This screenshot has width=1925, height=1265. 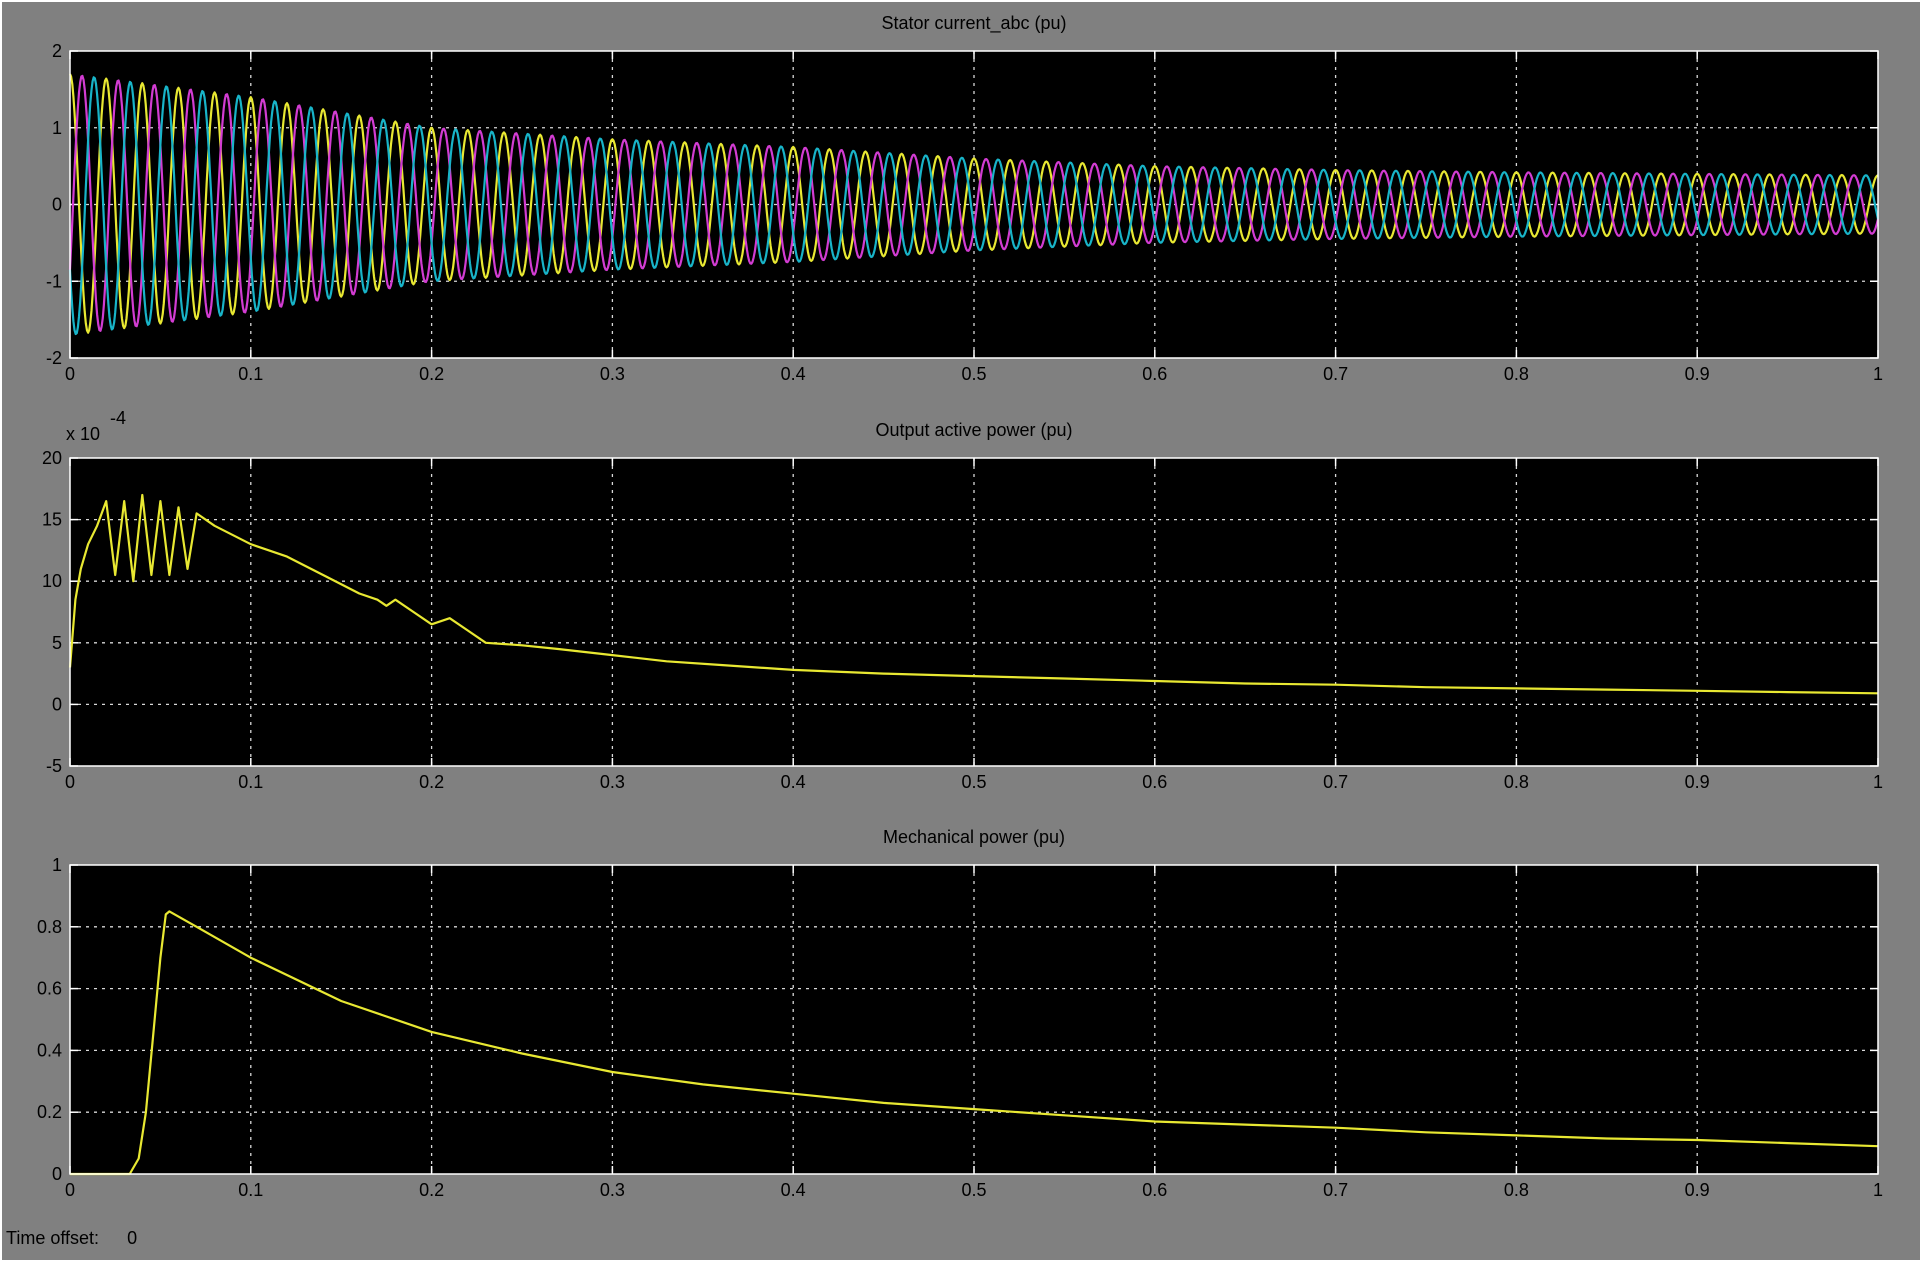 I want to click on chart-title: Output active power (pu), so click(x=973, y=430).